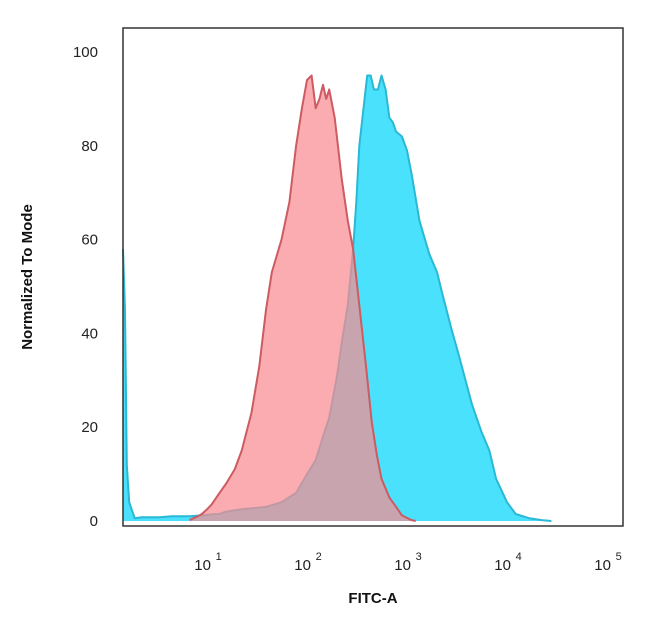 This screenshot has height=618, width=650. I want to click on y-tick-label: 20, so click(89, 427).